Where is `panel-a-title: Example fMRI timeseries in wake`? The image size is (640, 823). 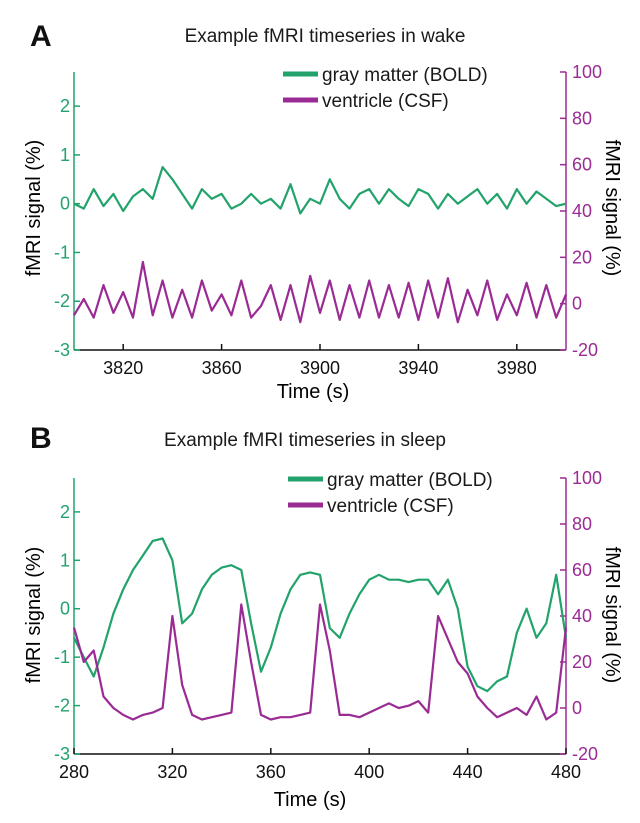 panel-a-title: Example fMRI timeseries in wake is located at coordinates (325, 36).